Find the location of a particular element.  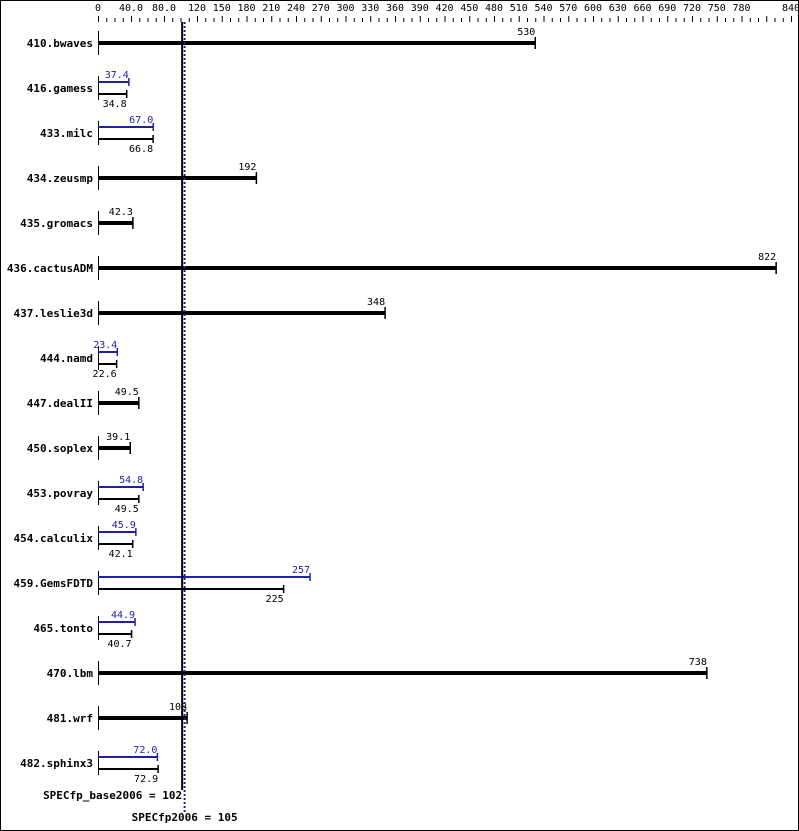

base-value-label: 822 is located at coordinates (767, 257).